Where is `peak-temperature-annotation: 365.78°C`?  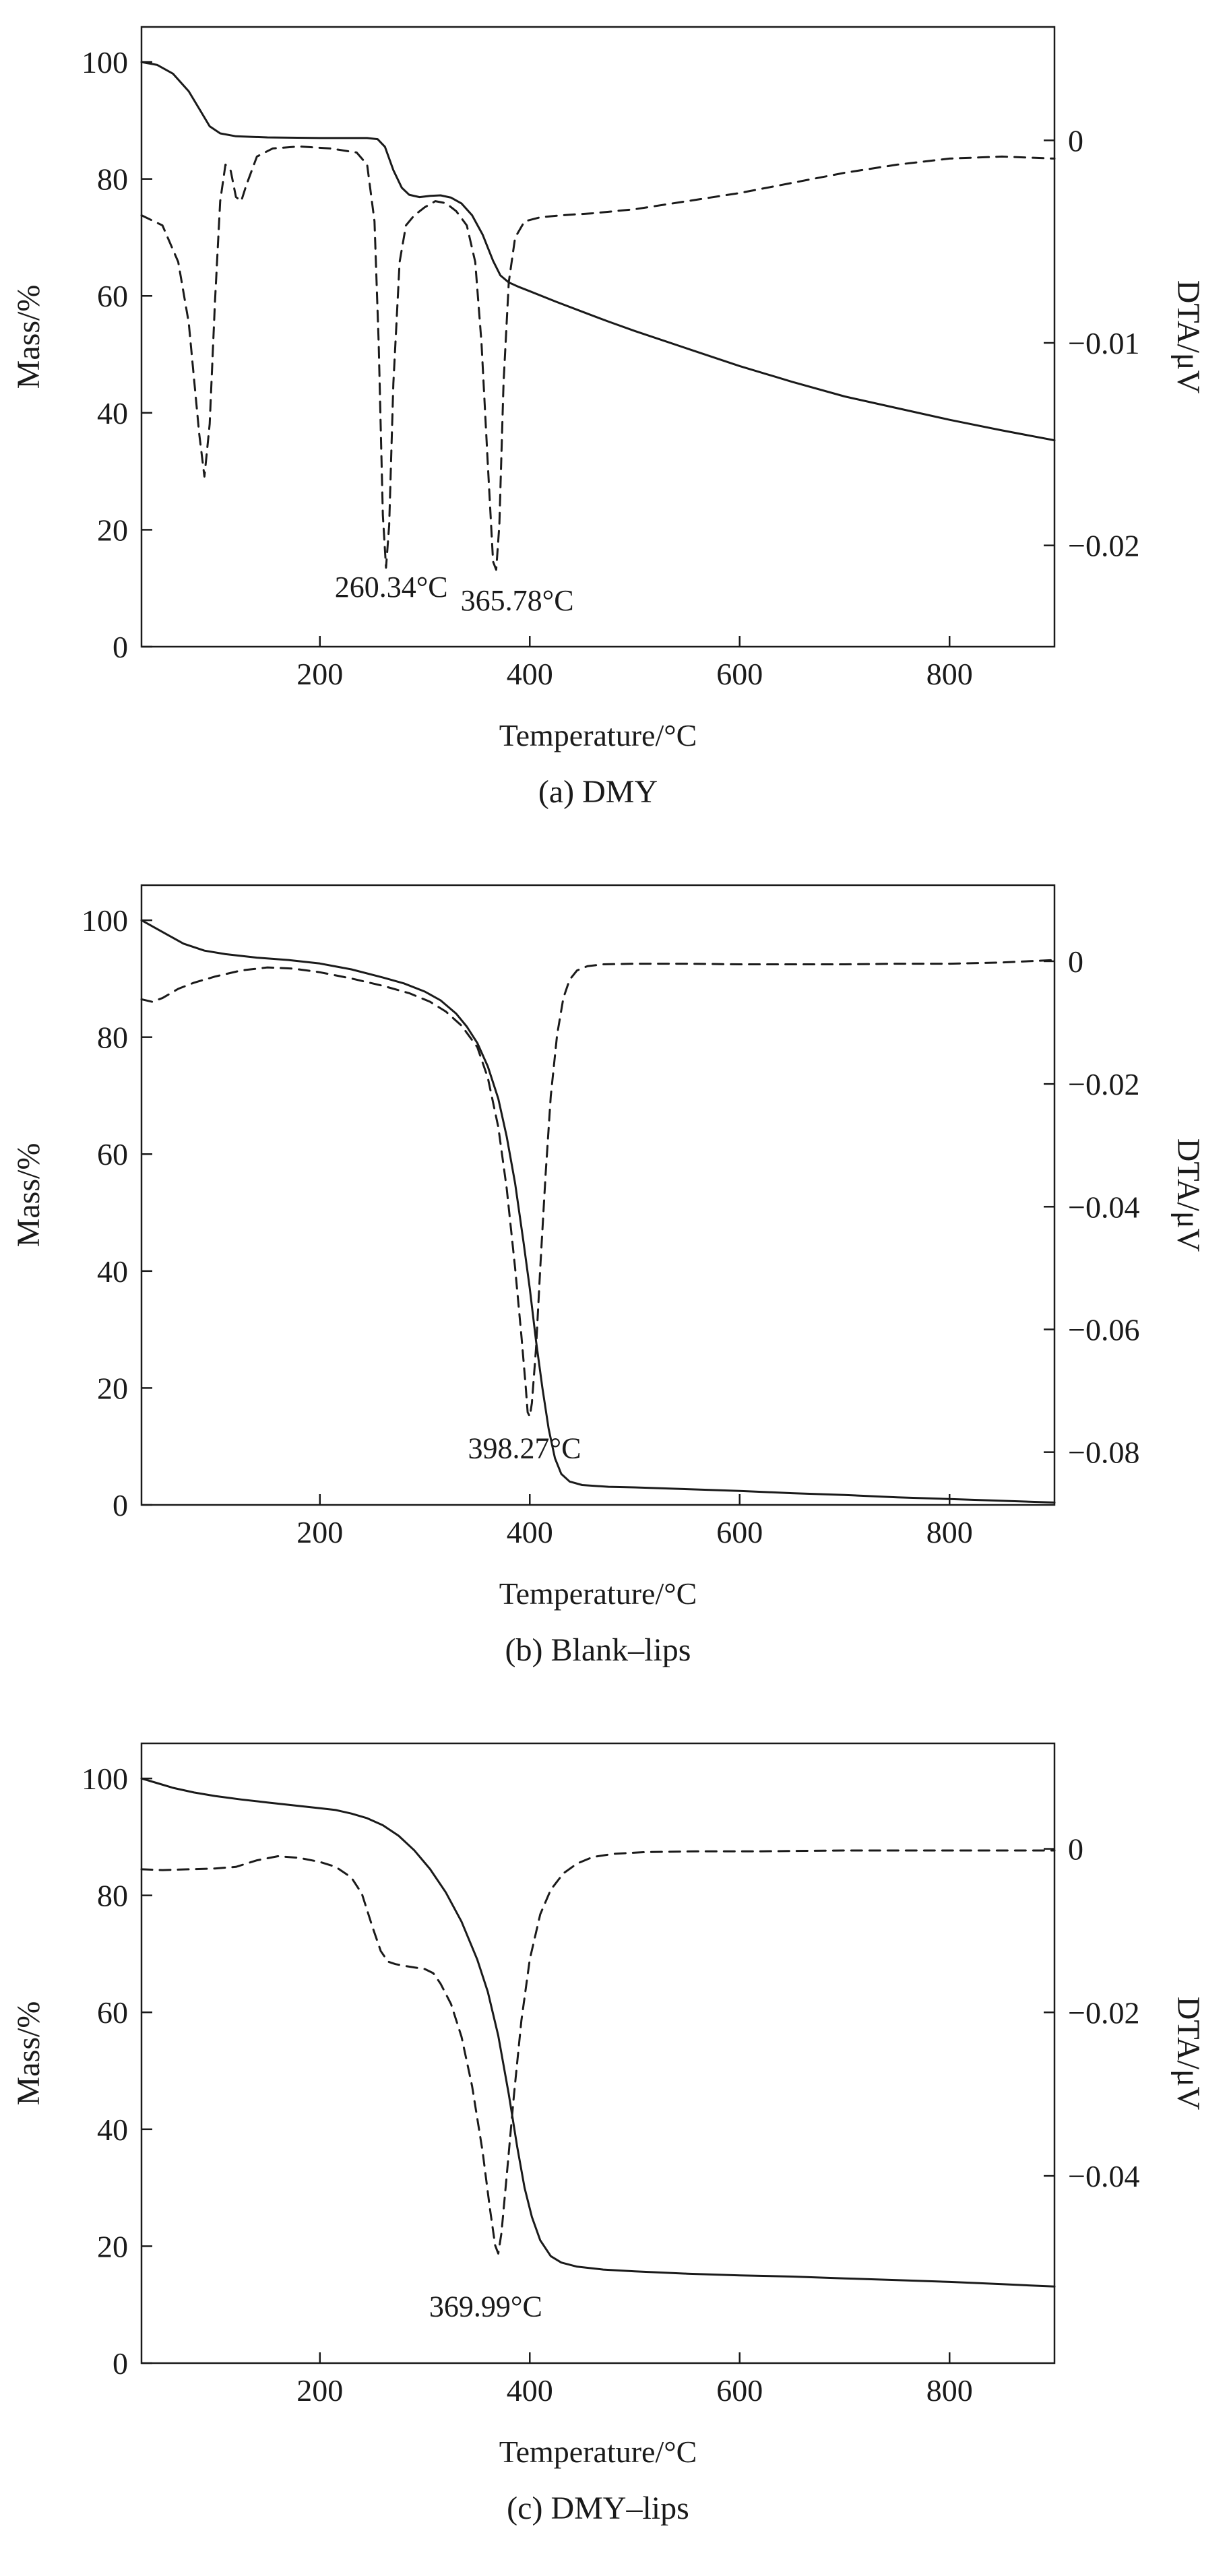 peak-temperature-annotation: 365.78°C is located at coordinates (517, 601).